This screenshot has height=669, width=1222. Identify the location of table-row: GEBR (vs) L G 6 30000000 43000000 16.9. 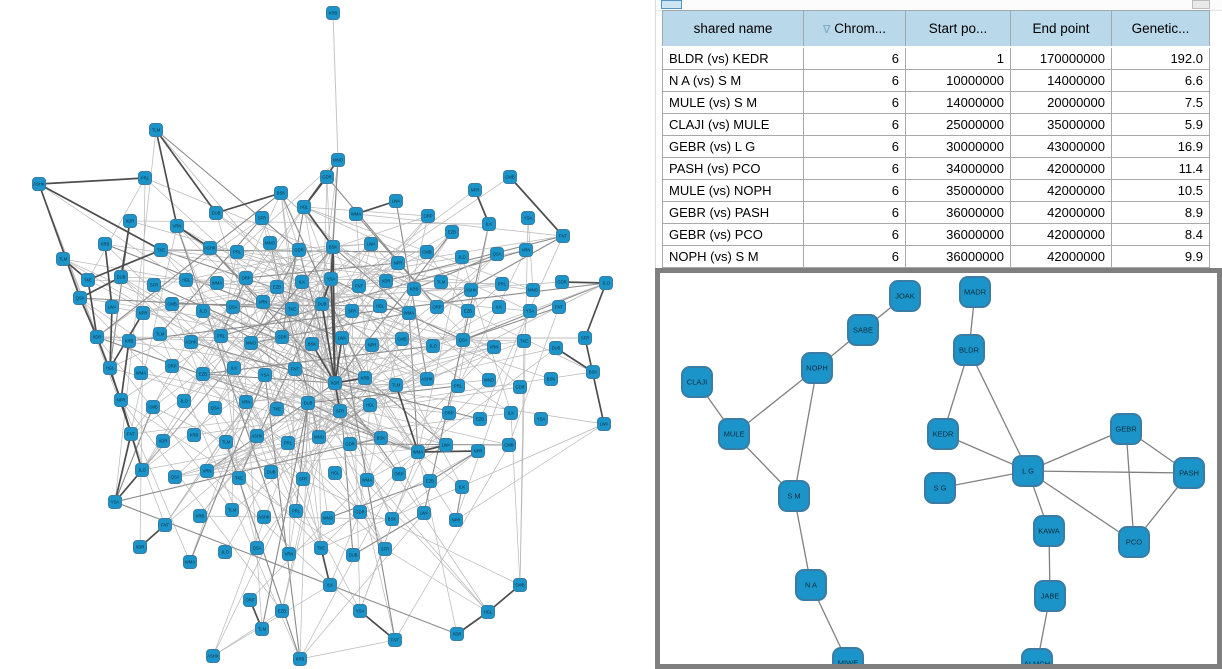
(936, 146).